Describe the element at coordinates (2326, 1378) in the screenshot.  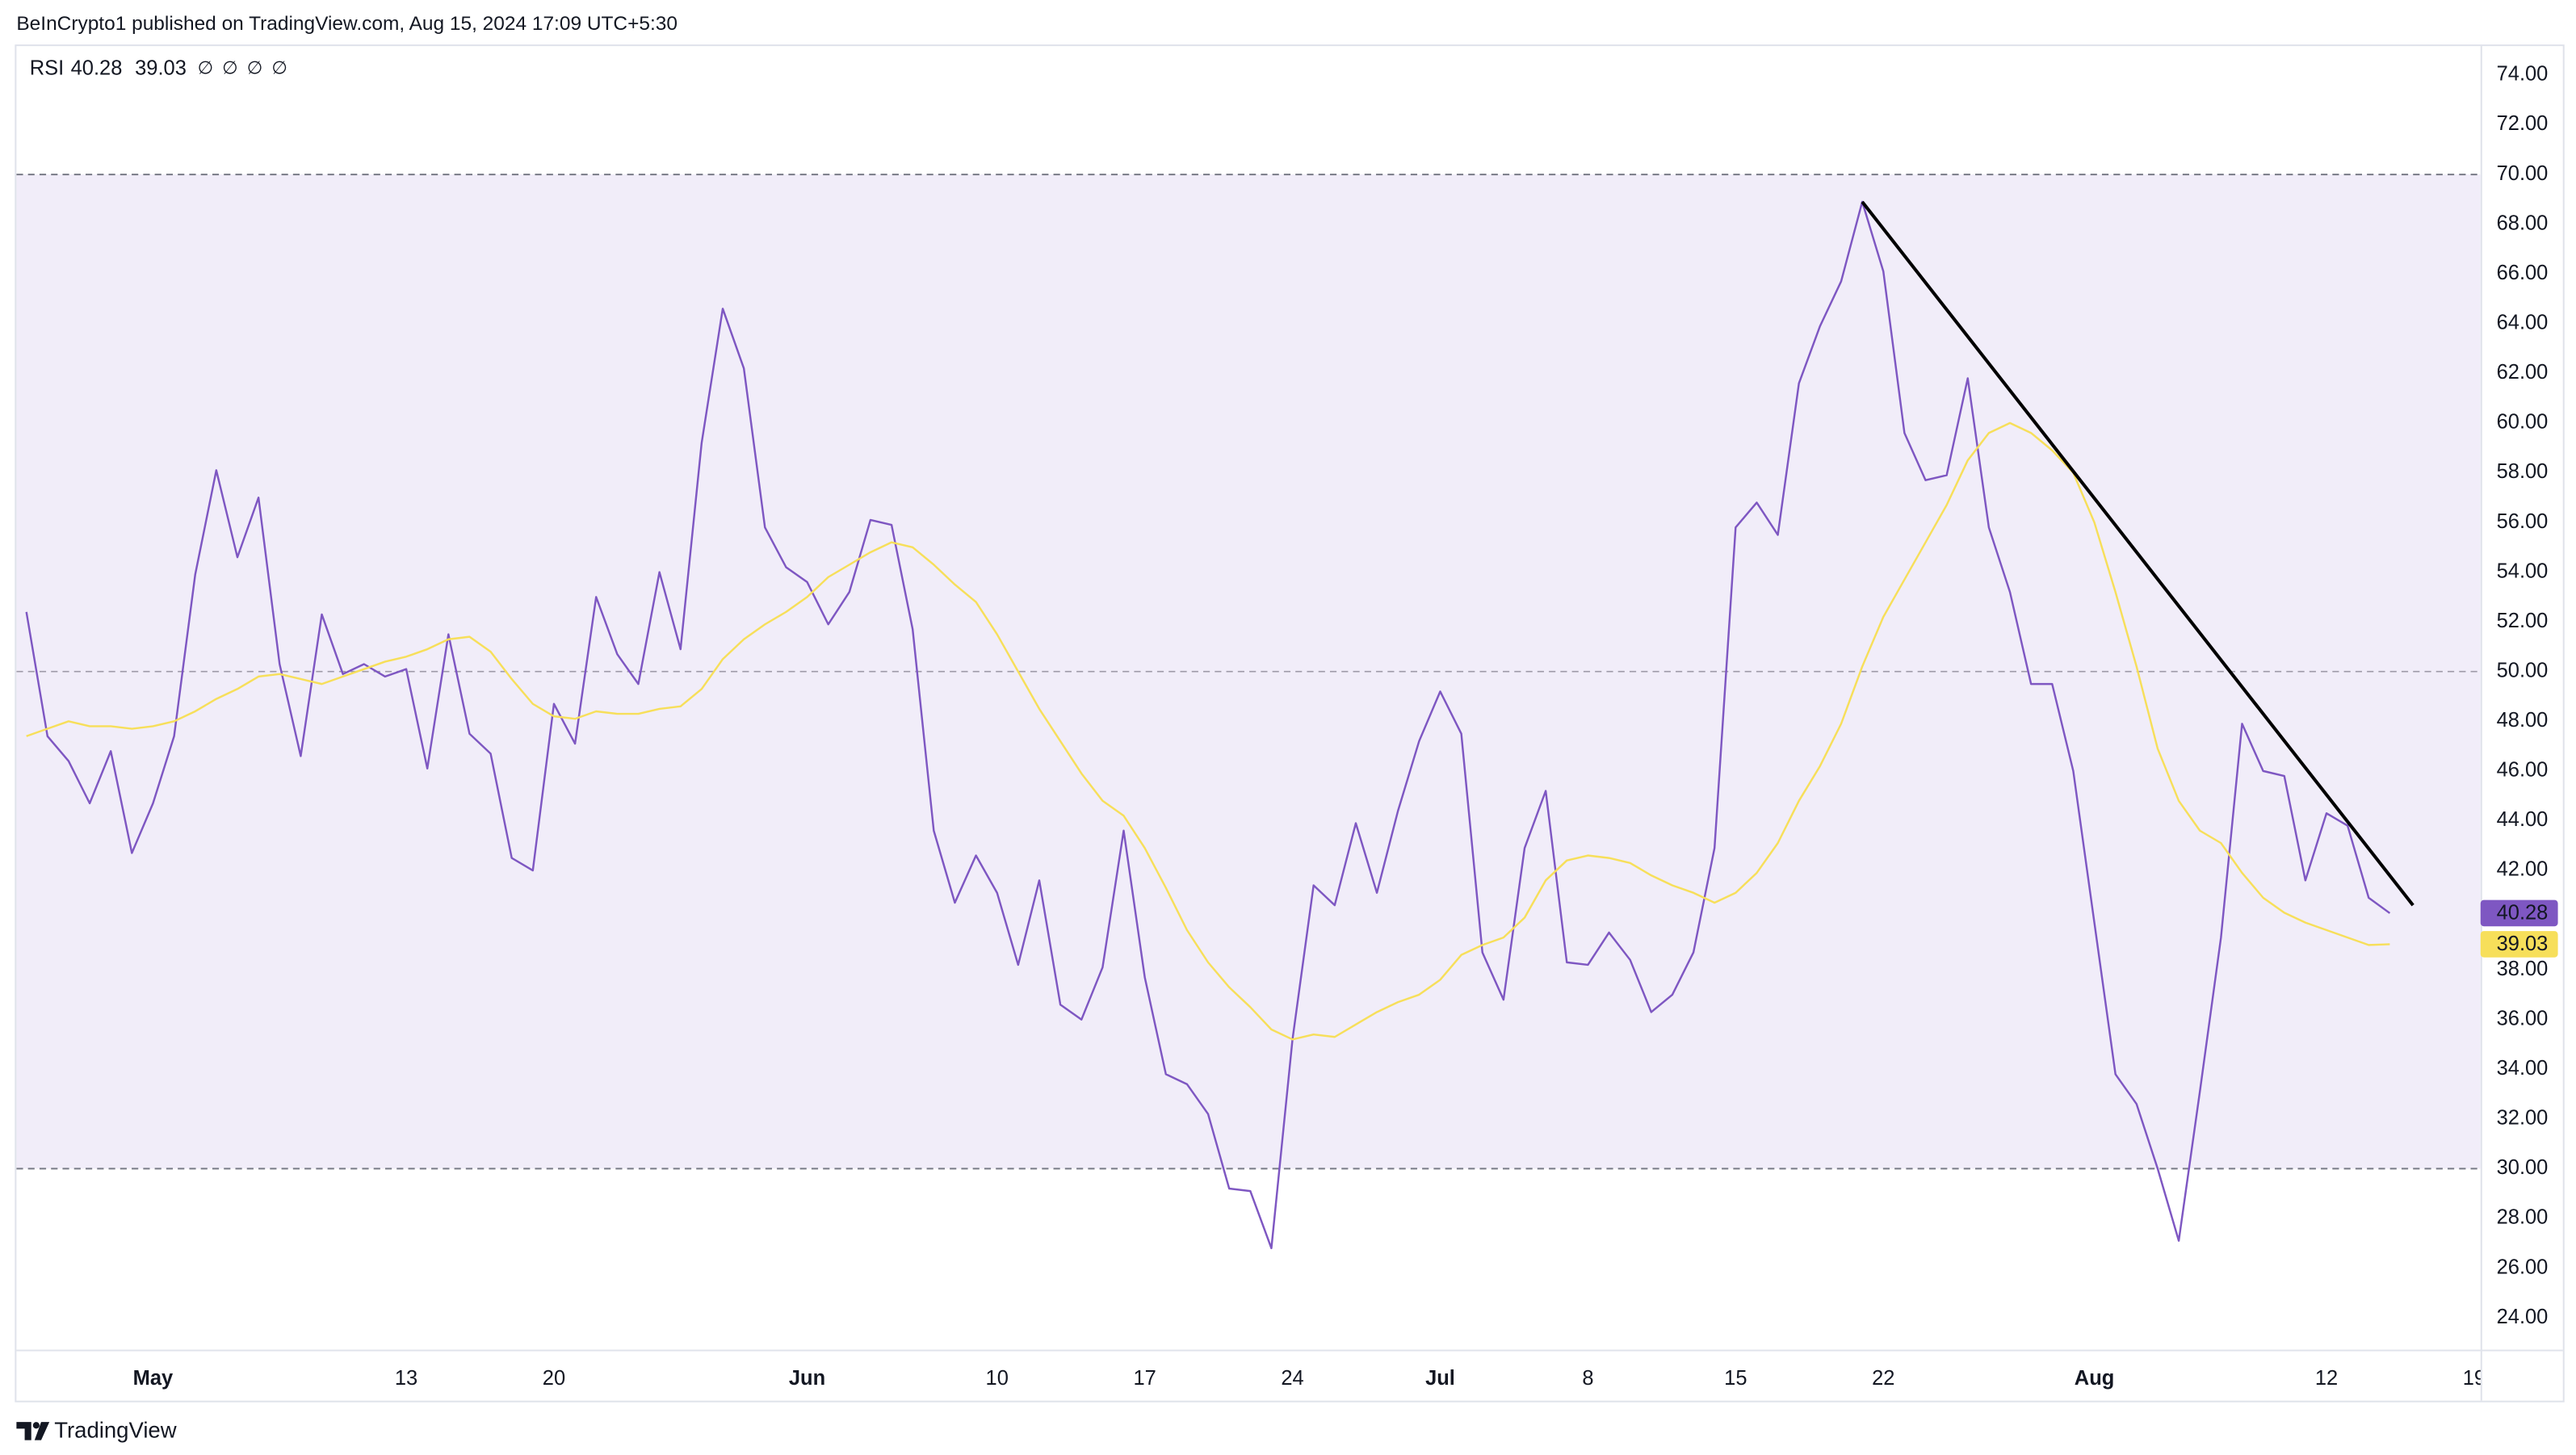
I see `x-tick-label: 12` at that location.